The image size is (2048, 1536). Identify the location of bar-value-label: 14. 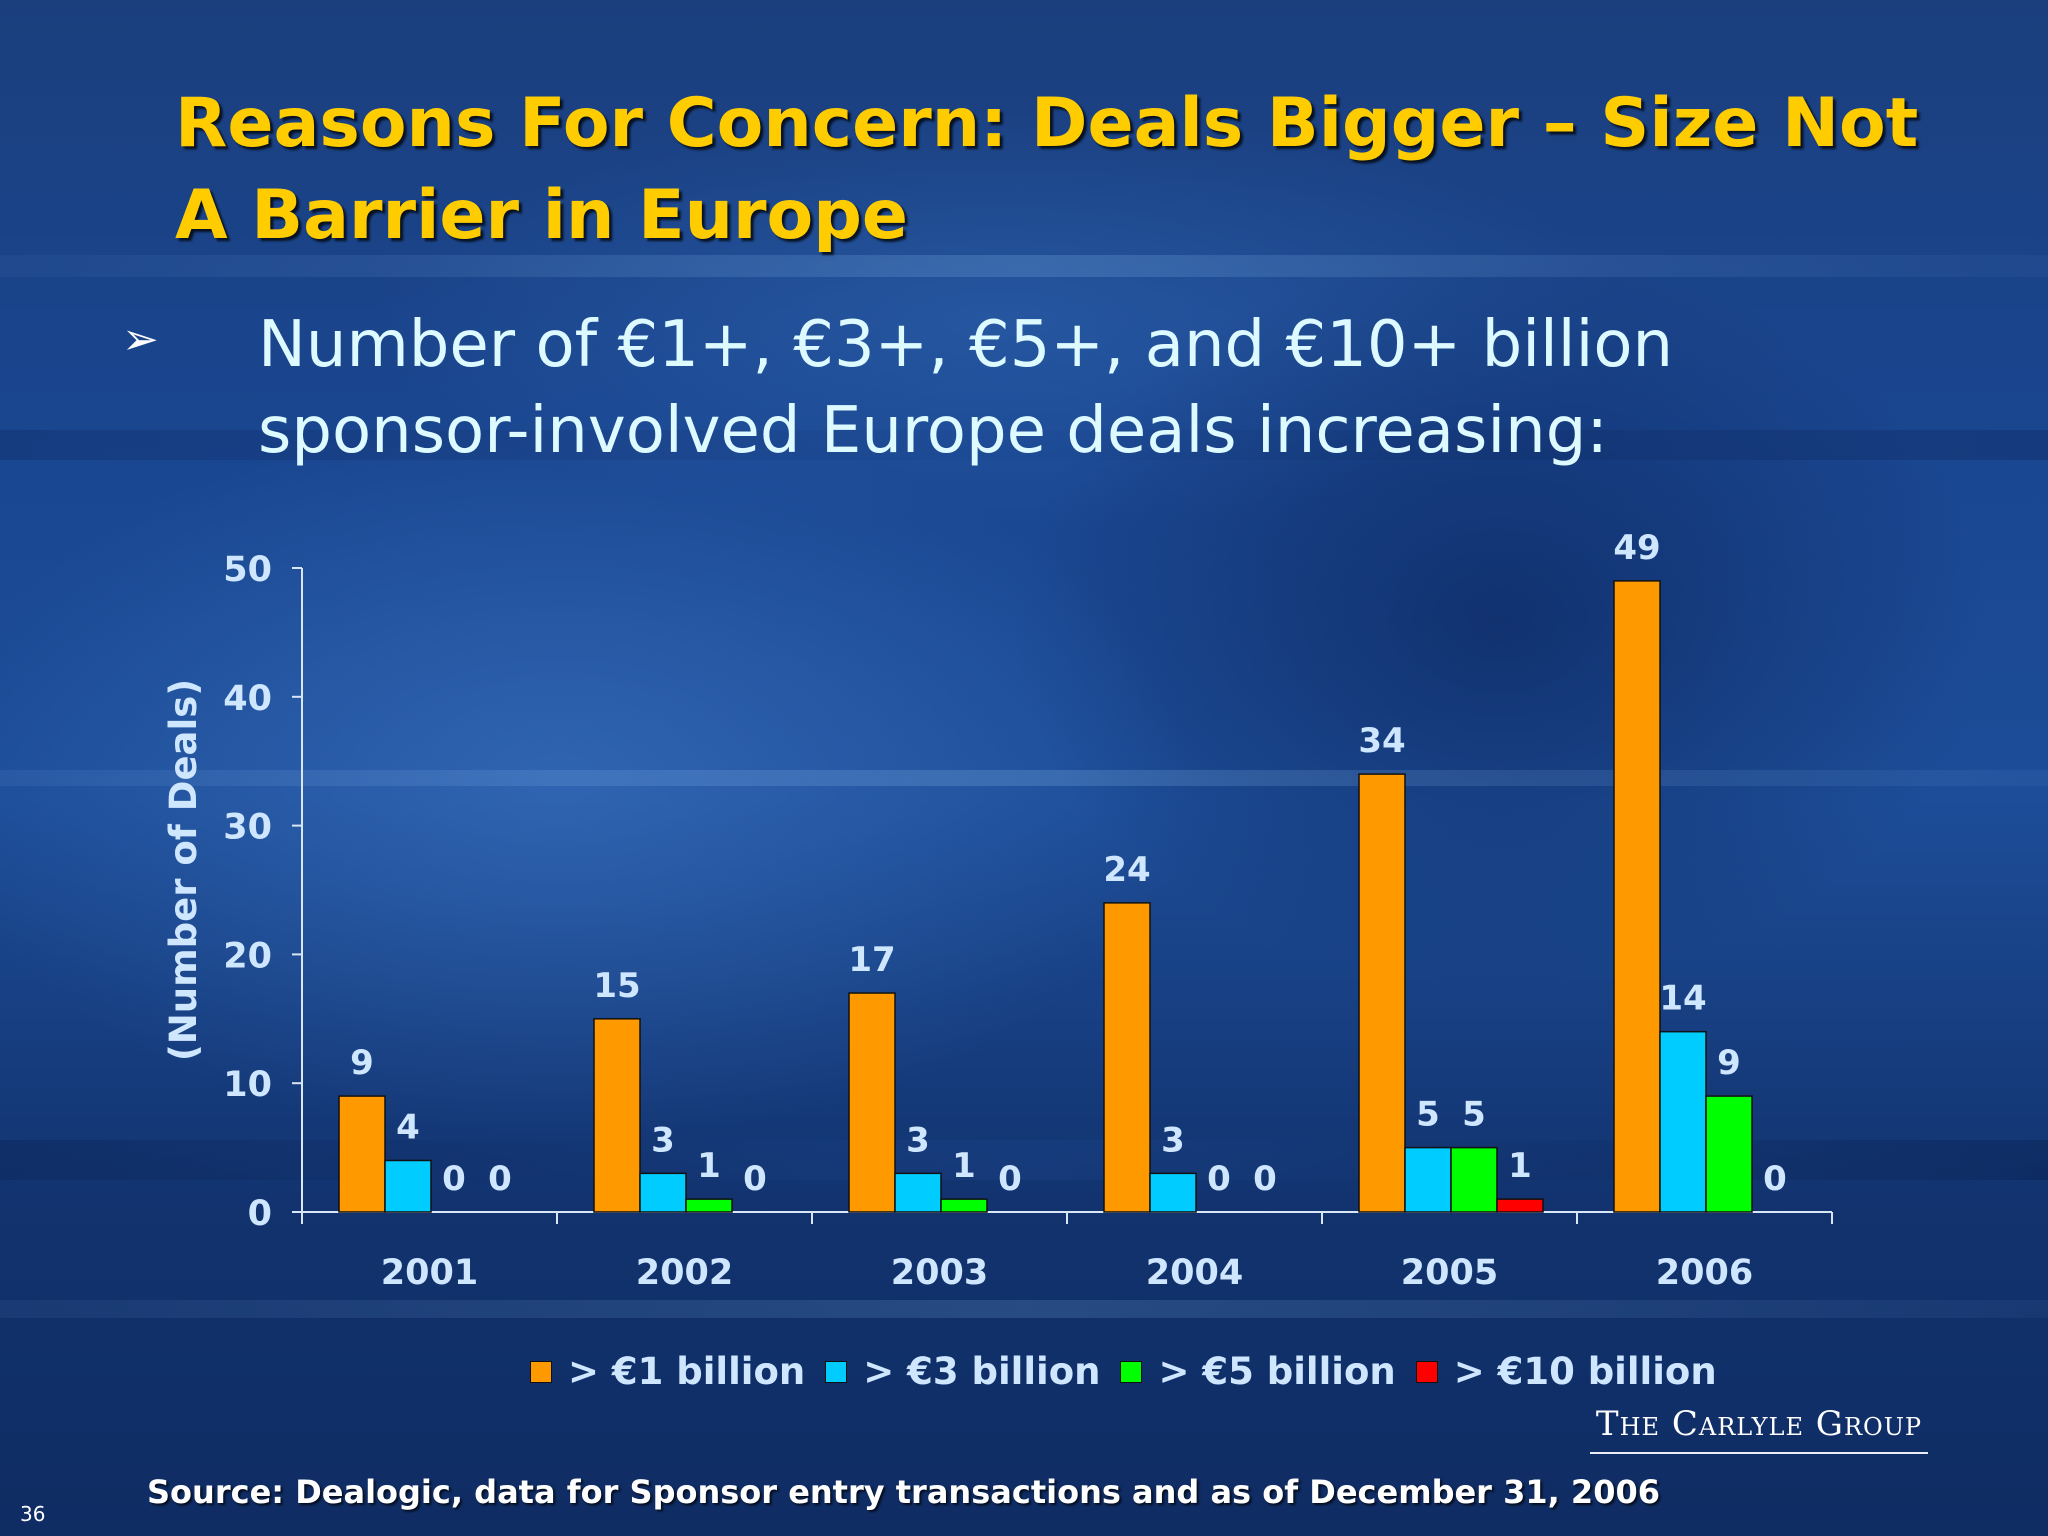
(1682, 999).